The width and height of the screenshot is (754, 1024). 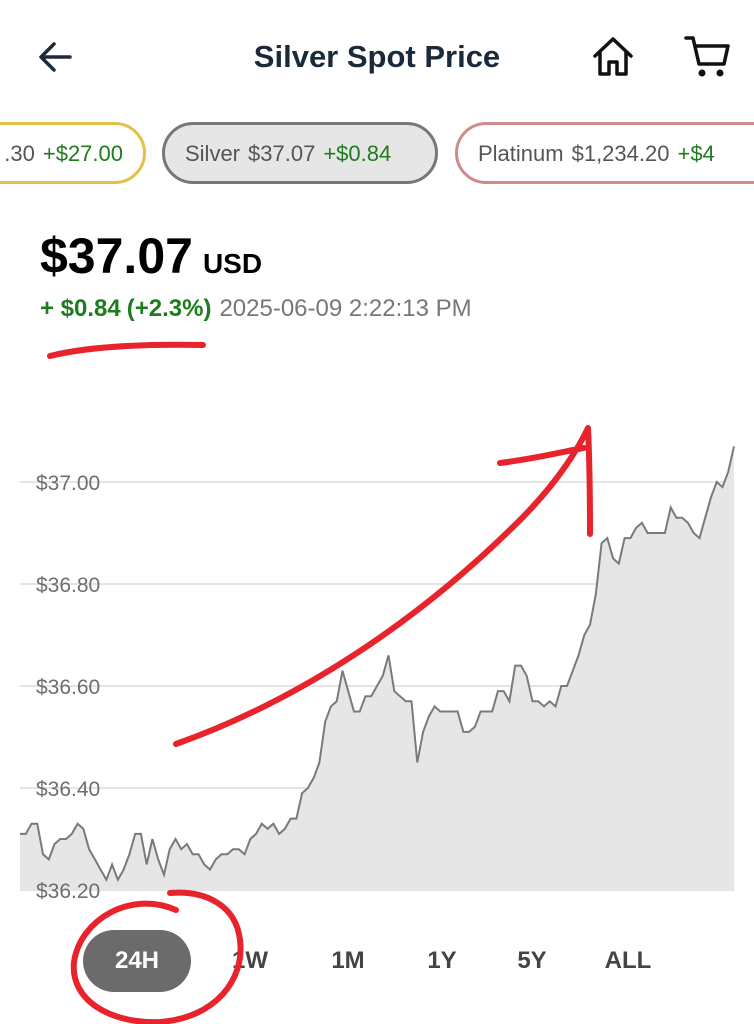 I want to click on price-timestamp: 2025-06-09 2:22:13 PM, so click(x=345, y=308).